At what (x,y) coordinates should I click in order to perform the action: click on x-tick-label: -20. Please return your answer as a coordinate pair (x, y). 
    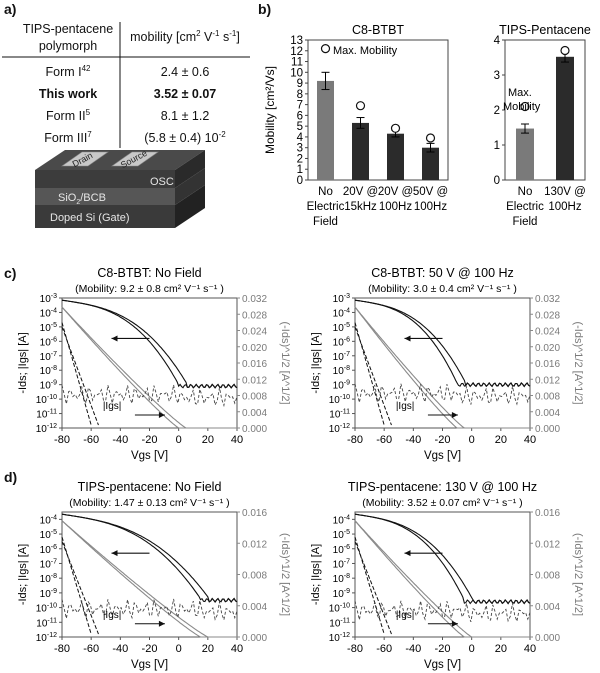
    Looking at the image, I should click on (443, 440).